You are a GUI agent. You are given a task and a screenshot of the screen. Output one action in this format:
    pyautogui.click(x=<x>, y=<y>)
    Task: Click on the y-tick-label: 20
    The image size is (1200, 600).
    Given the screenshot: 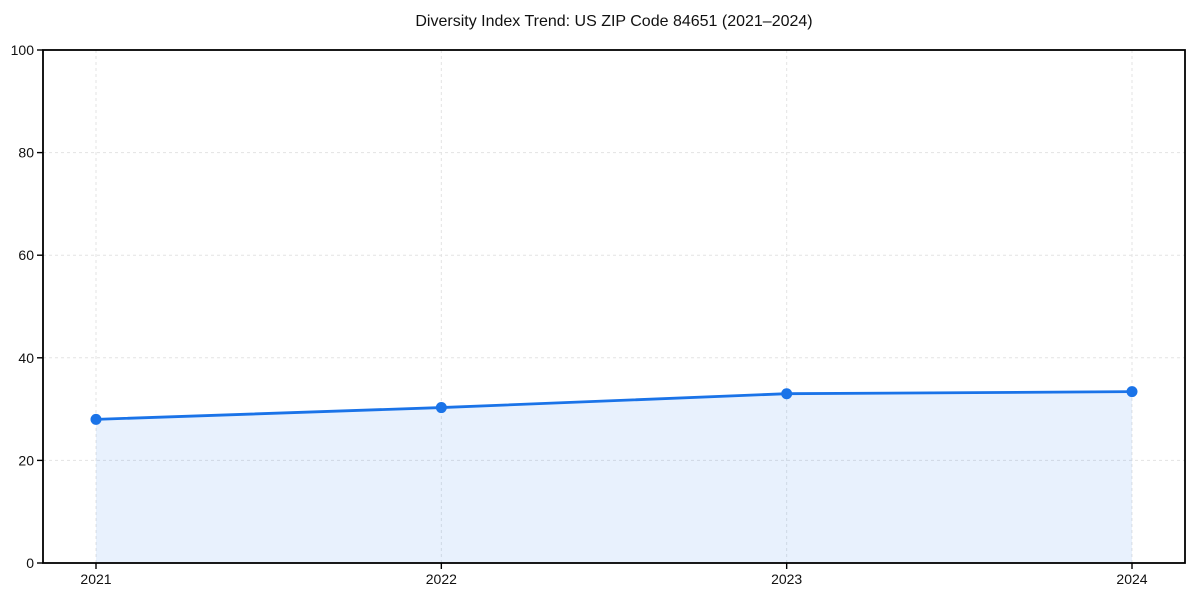 What is the action you would take?
    pyautogui.click(x=26, y=460)
    